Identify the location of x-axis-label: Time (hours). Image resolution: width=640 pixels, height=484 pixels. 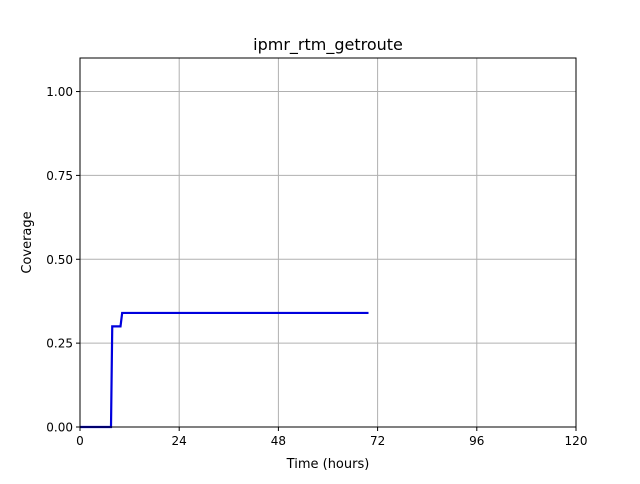
(328, 464).